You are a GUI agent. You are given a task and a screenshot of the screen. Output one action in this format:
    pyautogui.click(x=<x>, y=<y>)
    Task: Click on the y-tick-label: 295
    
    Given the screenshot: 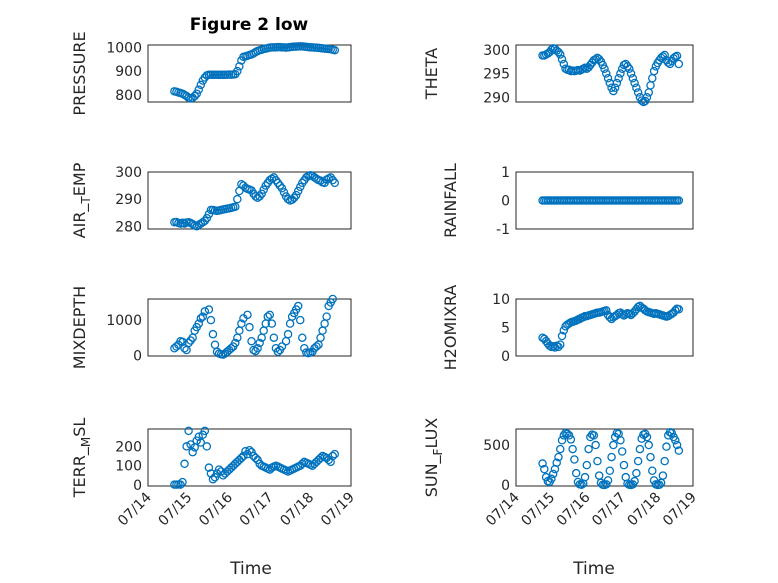 What is the action you would take?
    pyautogui.click(x=496, y=75)
    